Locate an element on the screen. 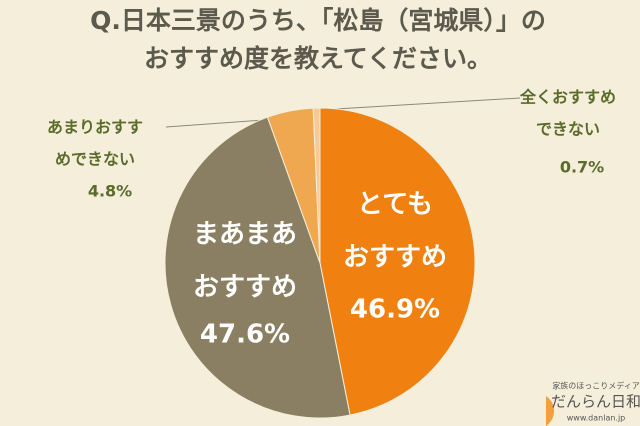 Image resolution: width=640 pixels, height=426 pixels. leader-line is located at coordinates (419, 104).